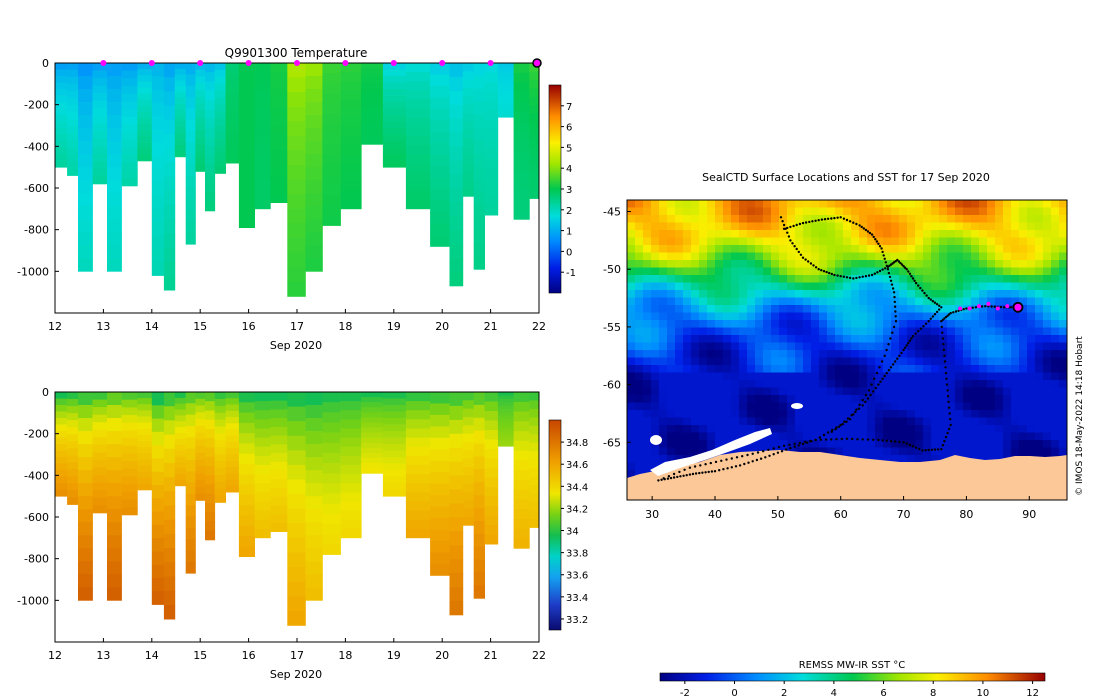  Describe the element at coordinates (490, 63) in the screenshot. I see `surface-marker` at that location.